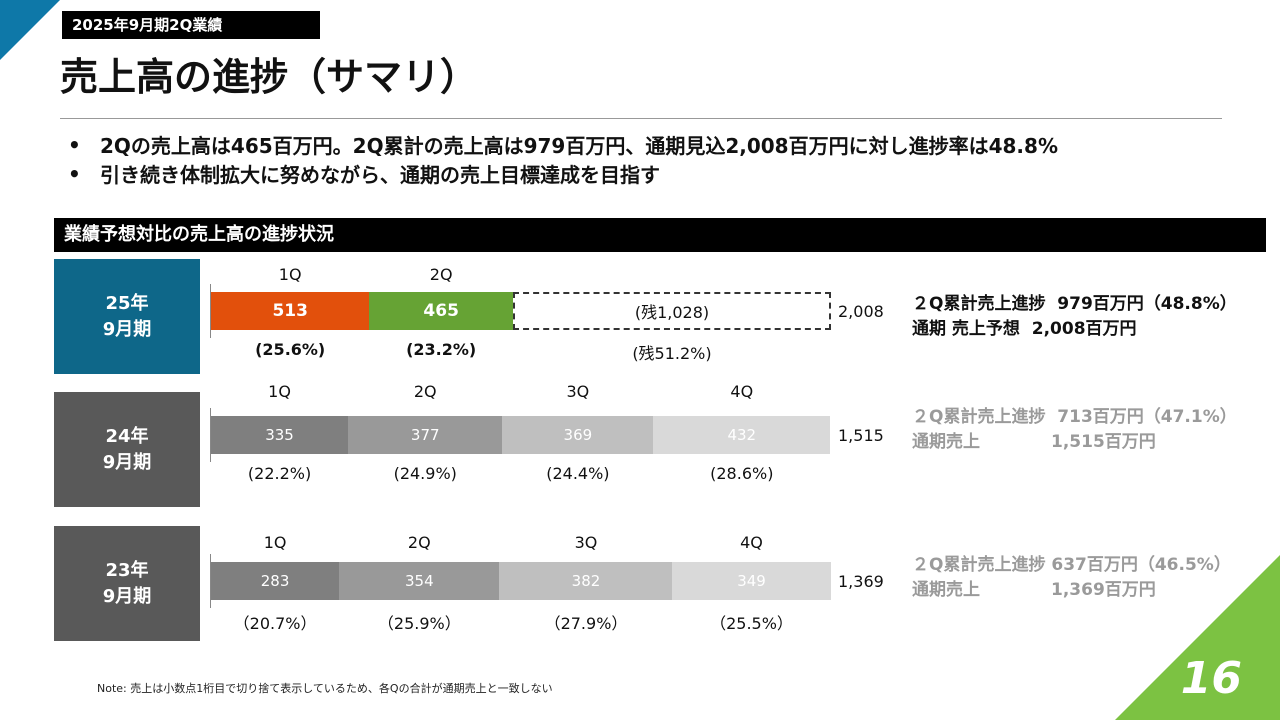  What do you see at coordinates (280, 435) in the screenshot?
I see `bar-segment: 335` at bounding box center [280, 435].